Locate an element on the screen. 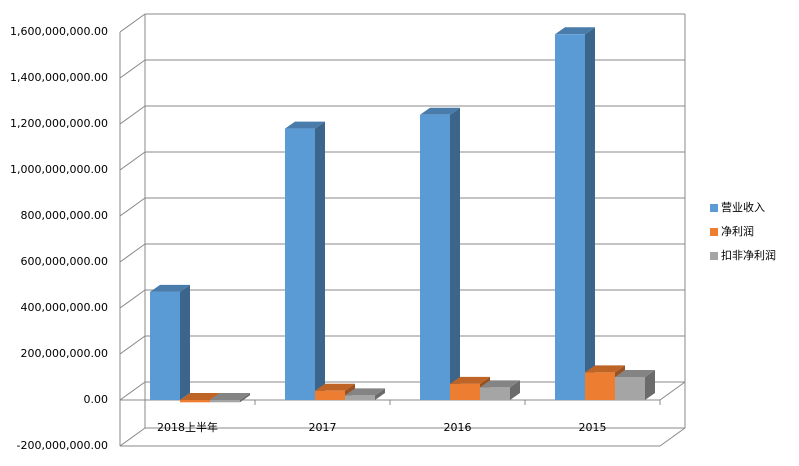 The image size is (799, 466). y-tick-label: 0.00 is located at coordinates (96, 399).